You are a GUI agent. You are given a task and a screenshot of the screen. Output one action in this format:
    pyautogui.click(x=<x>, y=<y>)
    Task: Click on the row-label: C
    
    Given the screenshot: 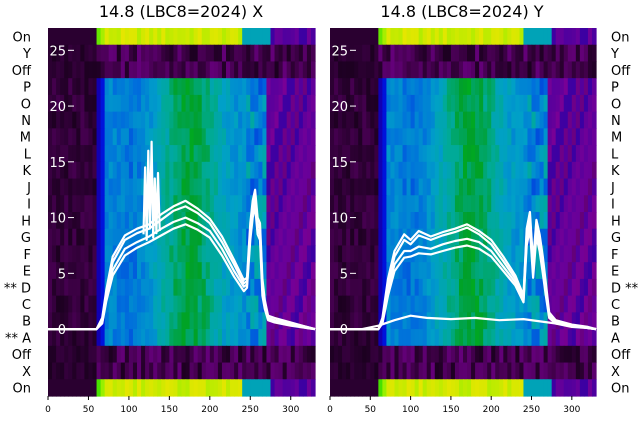 What is the action you would take?
    pyautogui.click(x=26, y=305)
    